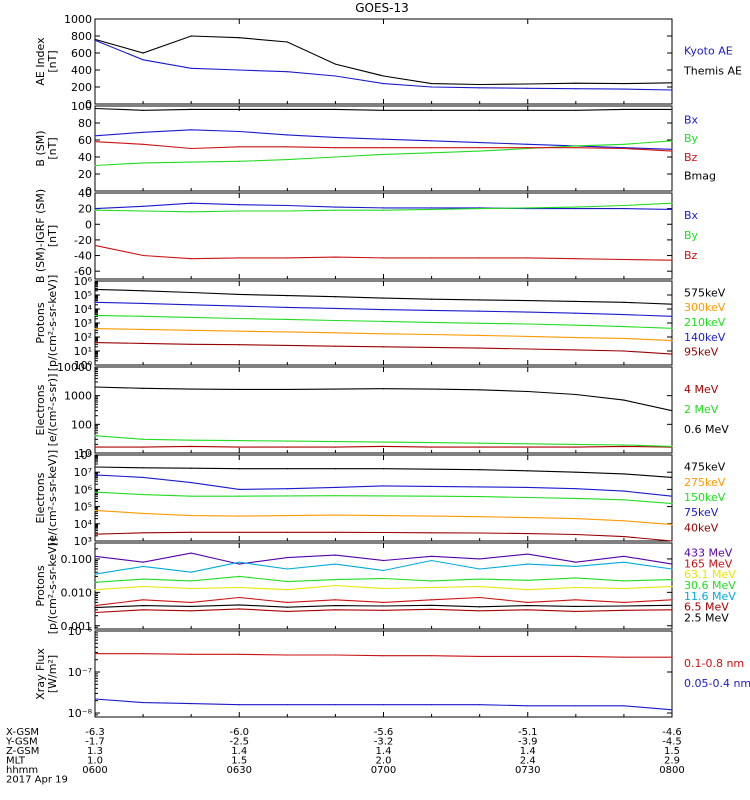  Describe the element at coordinates (383, 335) in the screenshot. I see `series-line-300kev` at that location.